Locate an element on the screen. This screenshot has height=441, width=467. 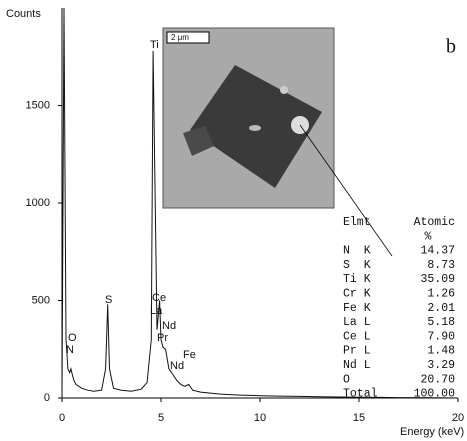
table-value: 35.09 is located at coordinates (437, 279).